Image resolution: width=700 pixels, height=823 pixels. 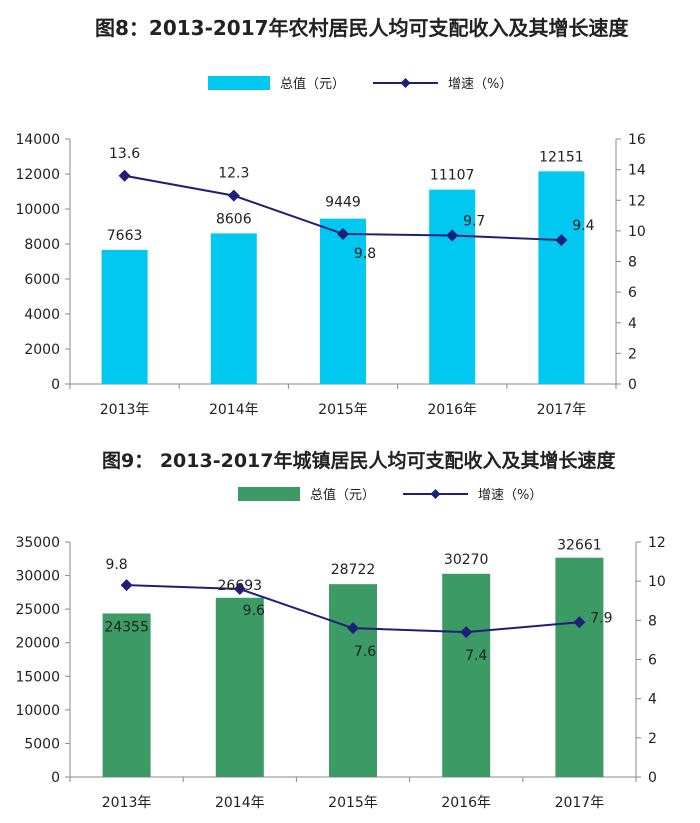 What do you see at coordinates (234, 219) in the screenshot?
I see `bar-value-label: 8606` at bounding box center [234, 219].